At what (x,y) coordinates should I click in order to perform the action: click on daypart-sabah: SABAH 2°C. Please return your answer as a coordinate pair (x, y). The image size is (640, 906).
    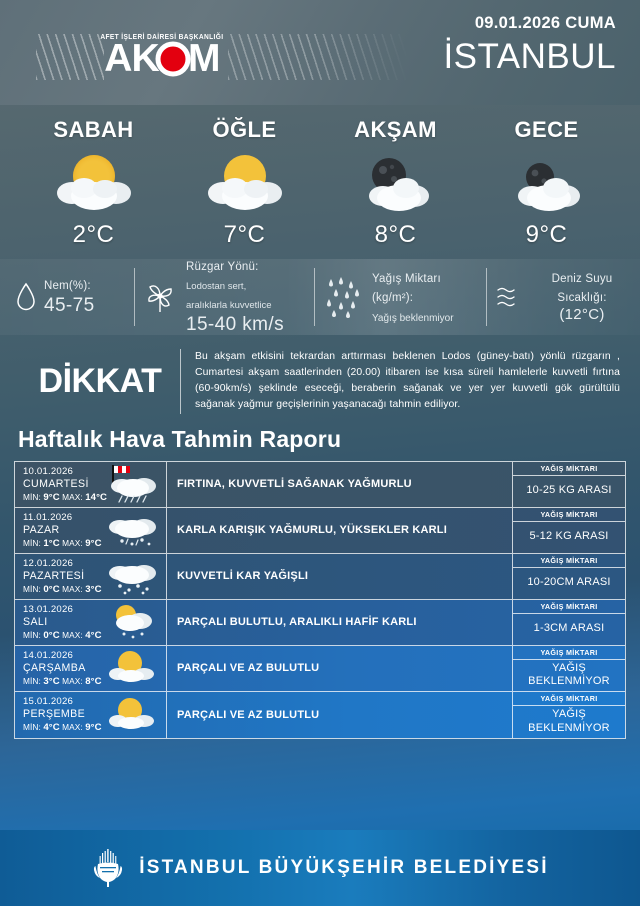
    Looking at the image, I should click on (93, 183).